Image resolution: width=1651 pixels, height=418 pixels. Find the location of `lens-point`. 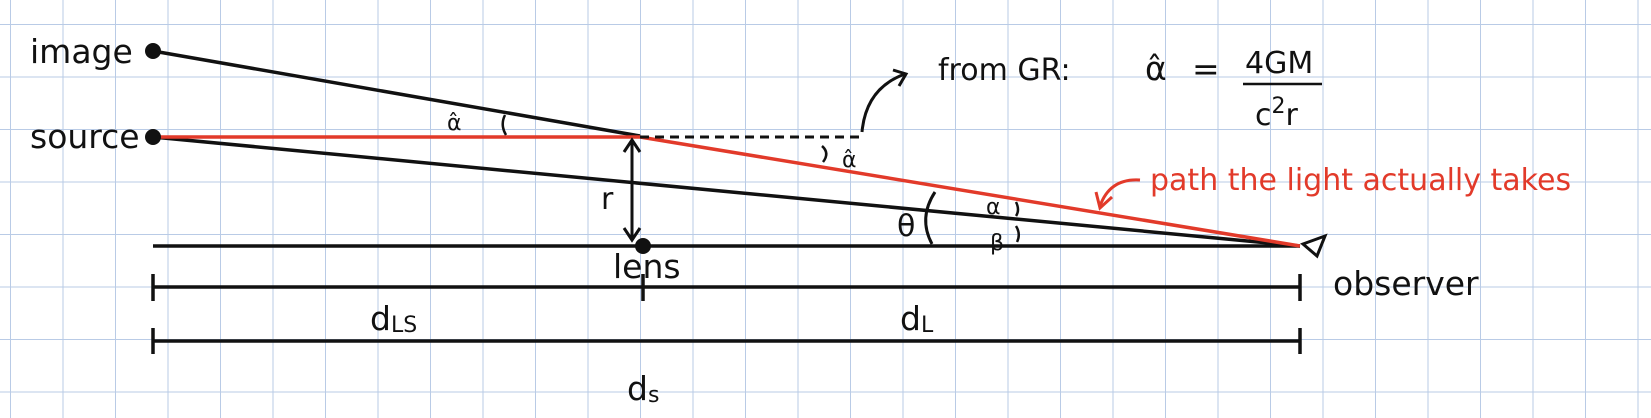

lens-point is located at coordinates (643, 246).